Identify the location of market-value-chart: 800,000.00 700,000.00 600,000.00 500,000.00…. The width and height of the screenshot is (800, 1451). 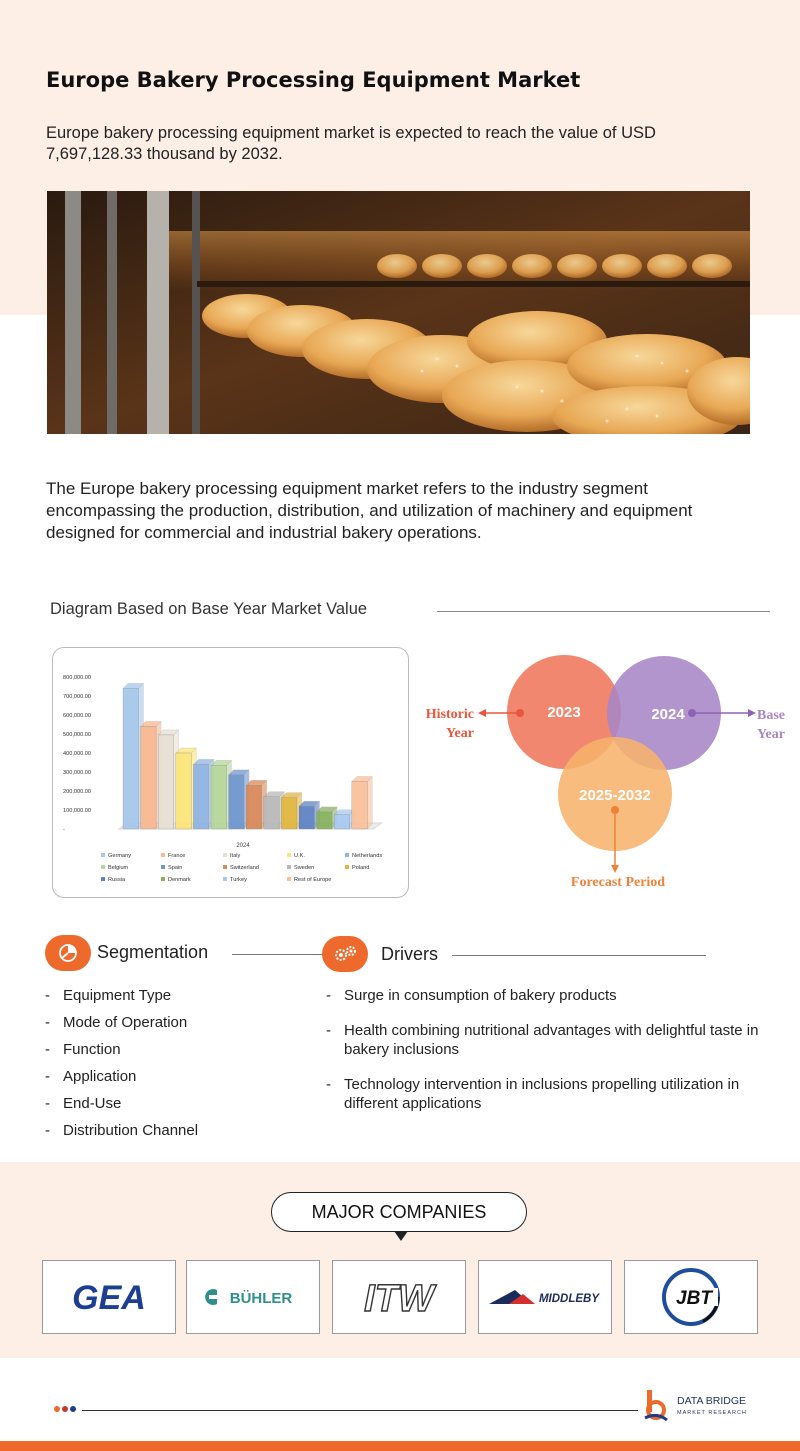
(230, 772).